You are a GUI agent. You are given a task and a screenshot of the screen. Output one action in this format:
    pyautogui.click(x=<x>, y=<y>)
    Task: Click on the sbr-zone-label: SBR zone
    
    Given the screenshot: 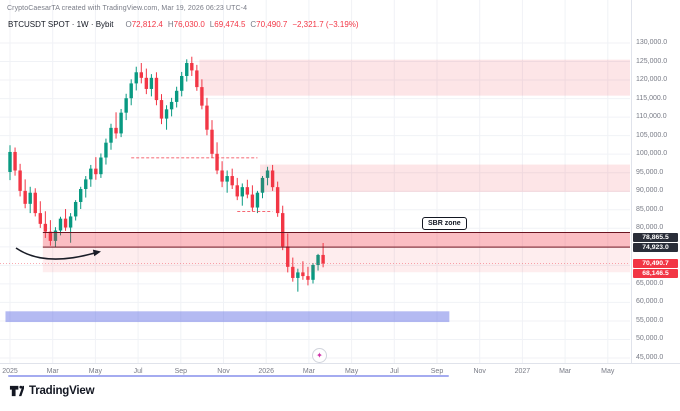 What is the action you would take?
    pyautogui.click(x=444, y=223)
    